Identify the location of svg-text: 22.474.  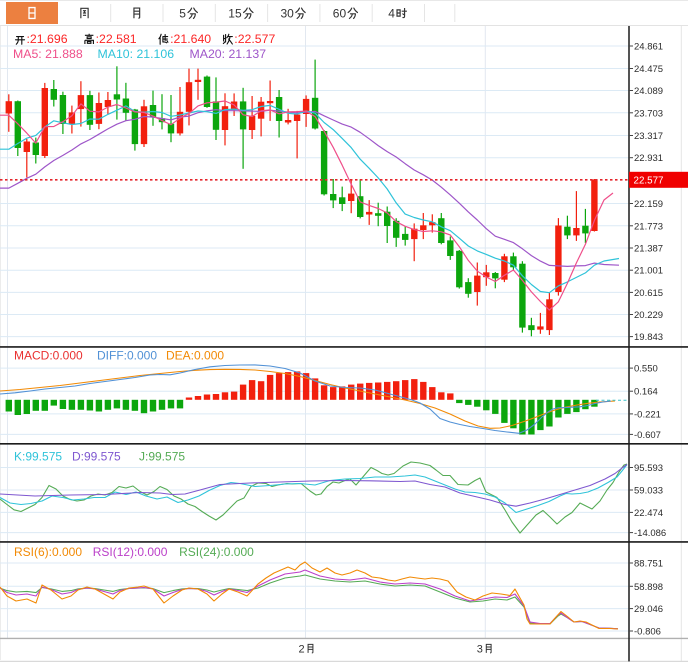
(648, 513).